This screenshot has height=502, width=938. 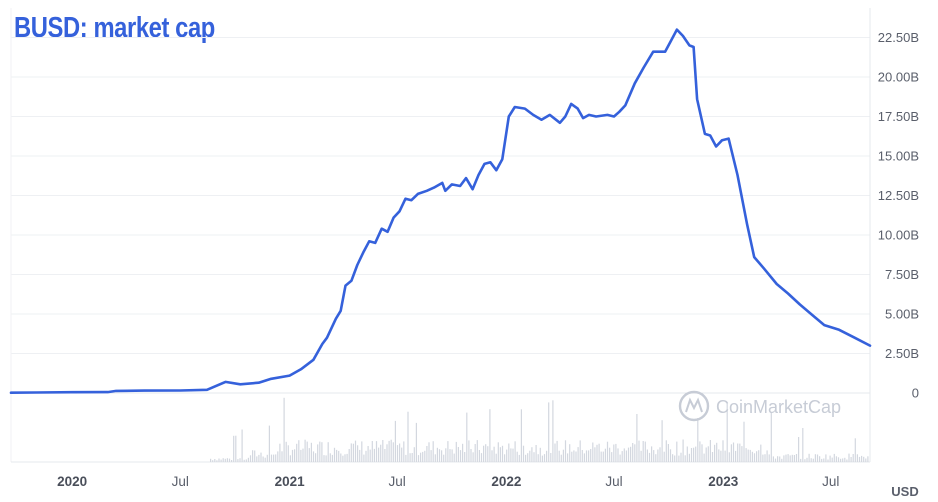 What do you see at coordinates (898, 77) in the screenshot?
I see `y-tick-label: 20.00B` at bounding box center [898, 77].